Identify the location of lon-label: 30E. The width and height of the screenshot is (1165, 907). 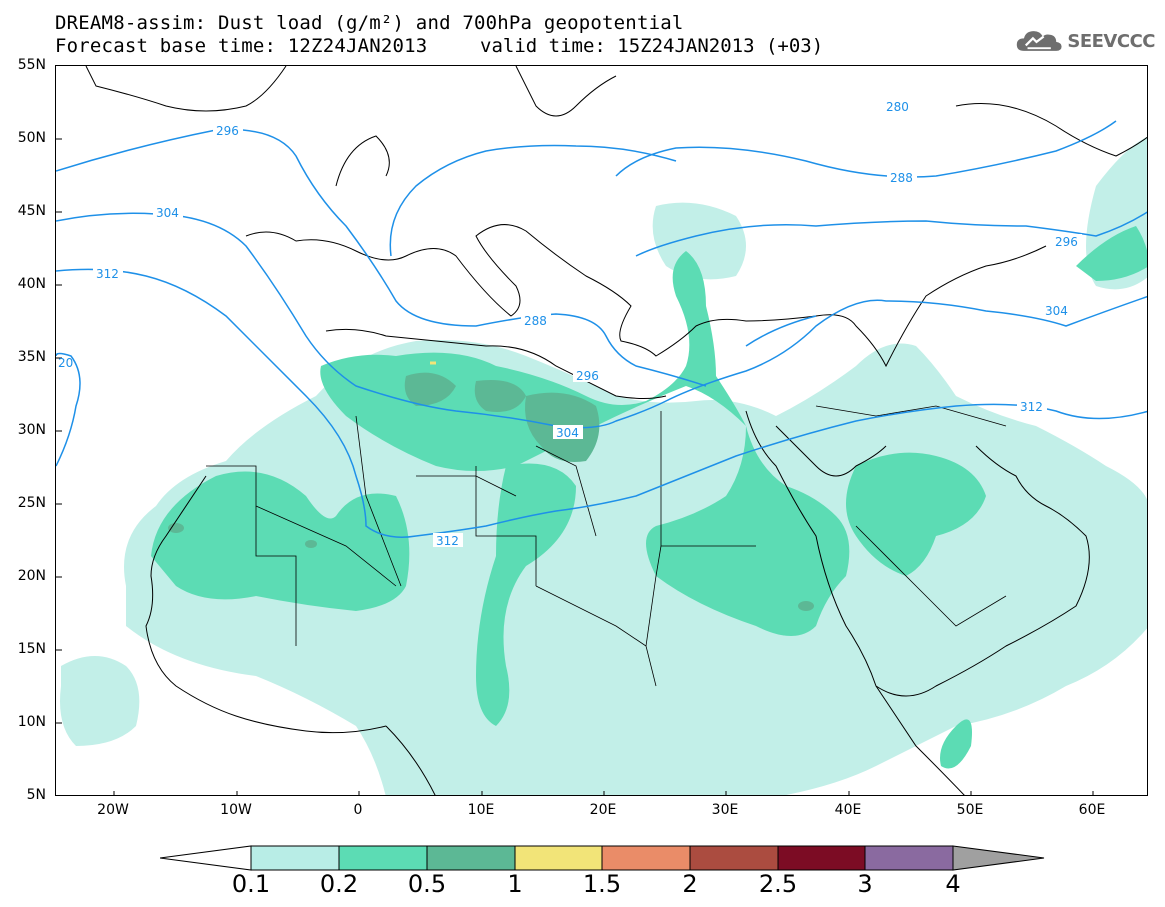
(725, 810).